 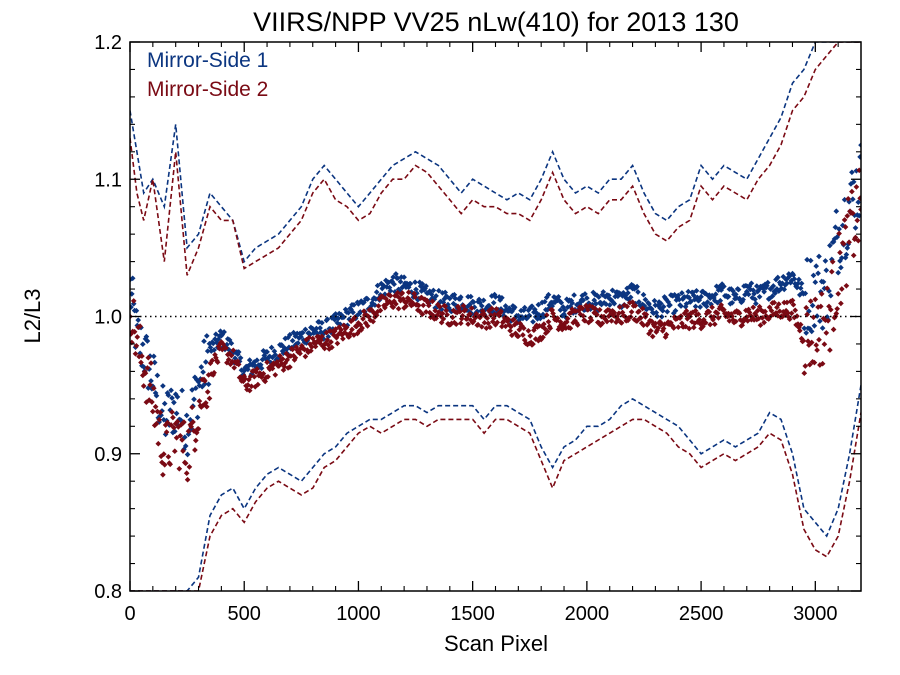 I want to click on x-tick-label: 1000, so click(x=358, y=614).